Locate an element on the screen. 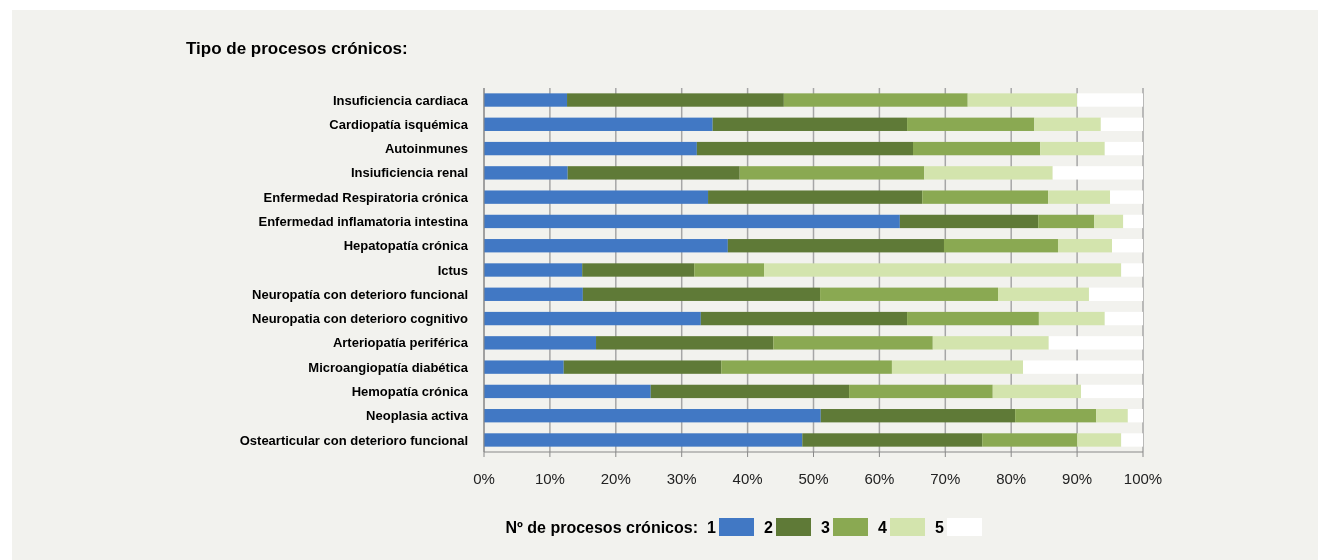 The width and height of the screenshot is (1330, 560). y-tick-label: Insuficiencia cardiaca is located at coordinates (400, 100).